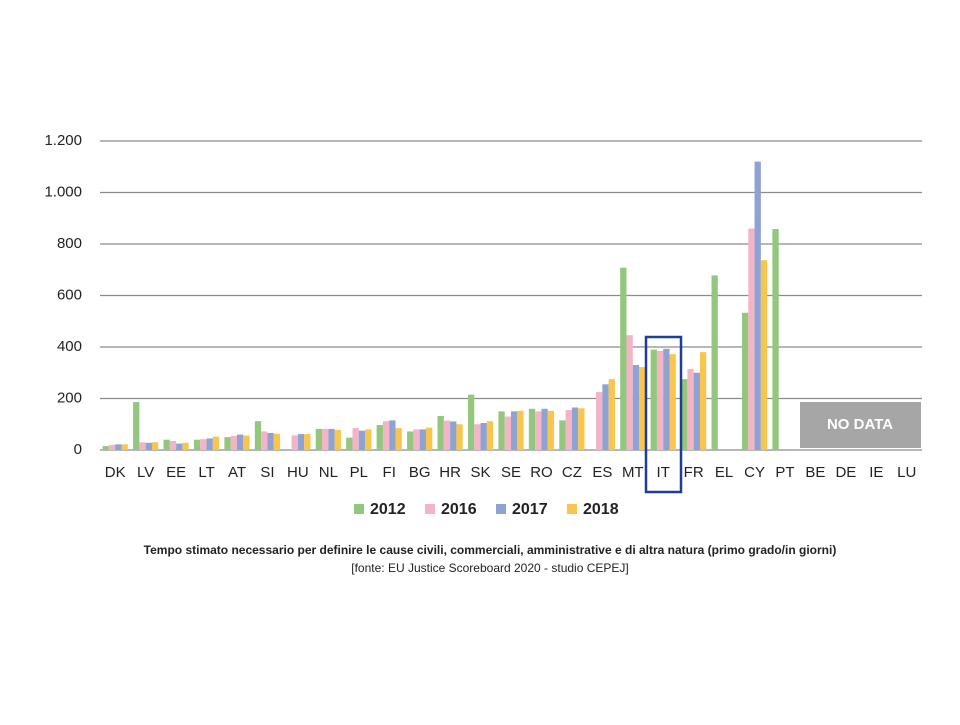 The height and width of the screenshot is (725, 960). What do you see at coordinates (69, 243) in the screenshot?
I see `y-tick-label: 800` at bounding box center [69, 243].